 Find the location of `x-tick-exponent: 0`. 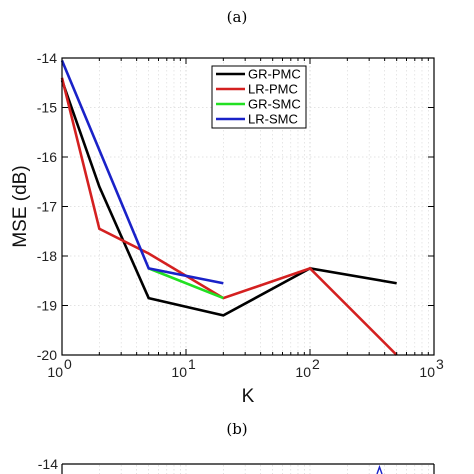

x-tick-exponent: 0 is located at coordinates (68, 364).